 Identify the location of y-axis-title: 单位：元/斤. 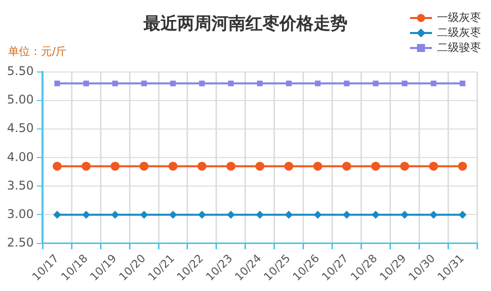
(37, 51).